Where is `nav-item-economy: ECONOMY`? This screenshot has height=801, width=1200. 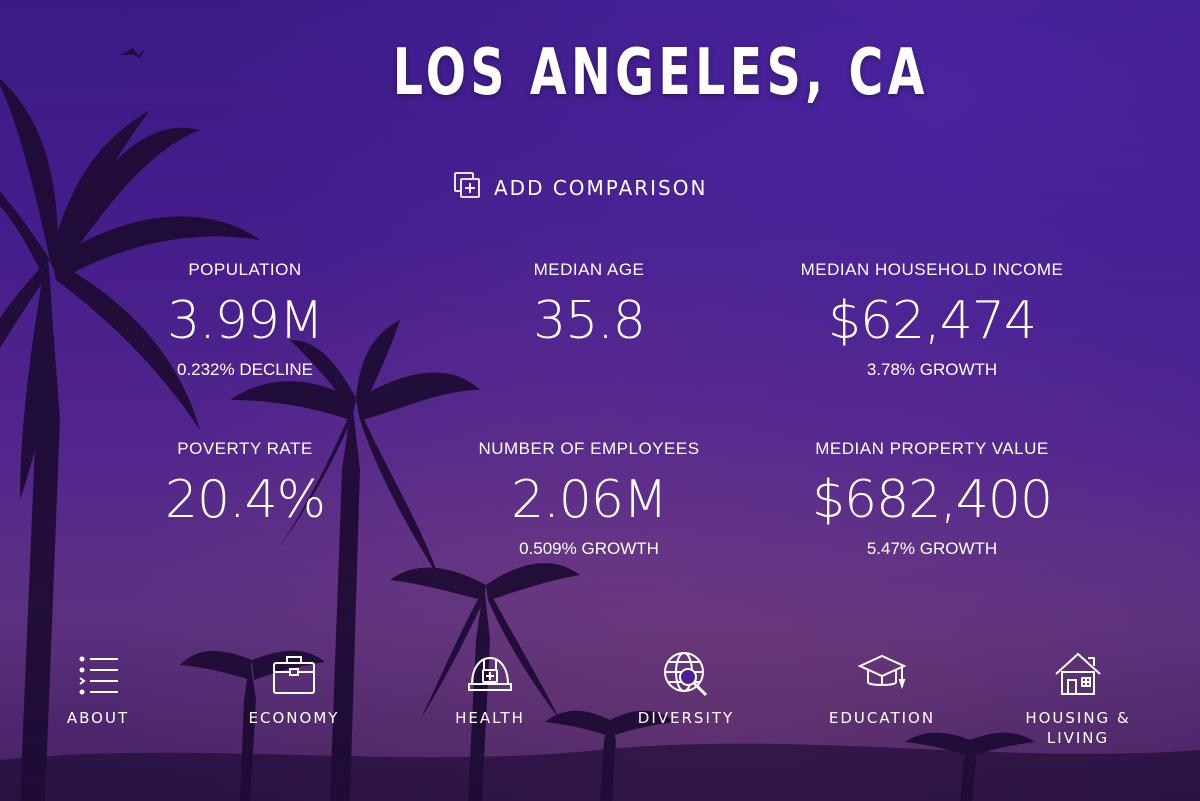
nav-item-economy: ECONOMY is located at coordinates (294, 689).